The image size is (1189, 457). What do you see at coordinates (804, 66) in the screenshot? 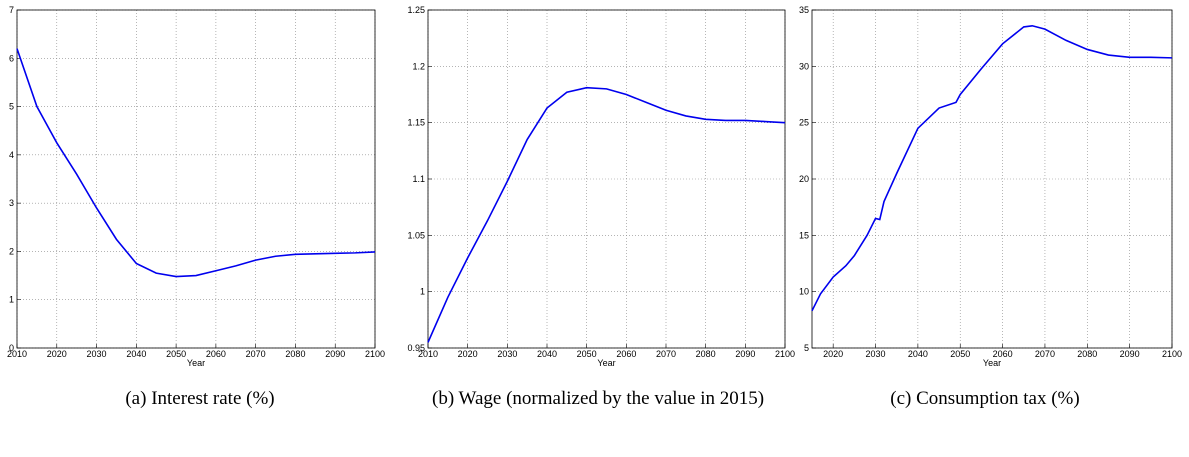
I see `y-tick-label: 30` at bounding box center [804, 66].